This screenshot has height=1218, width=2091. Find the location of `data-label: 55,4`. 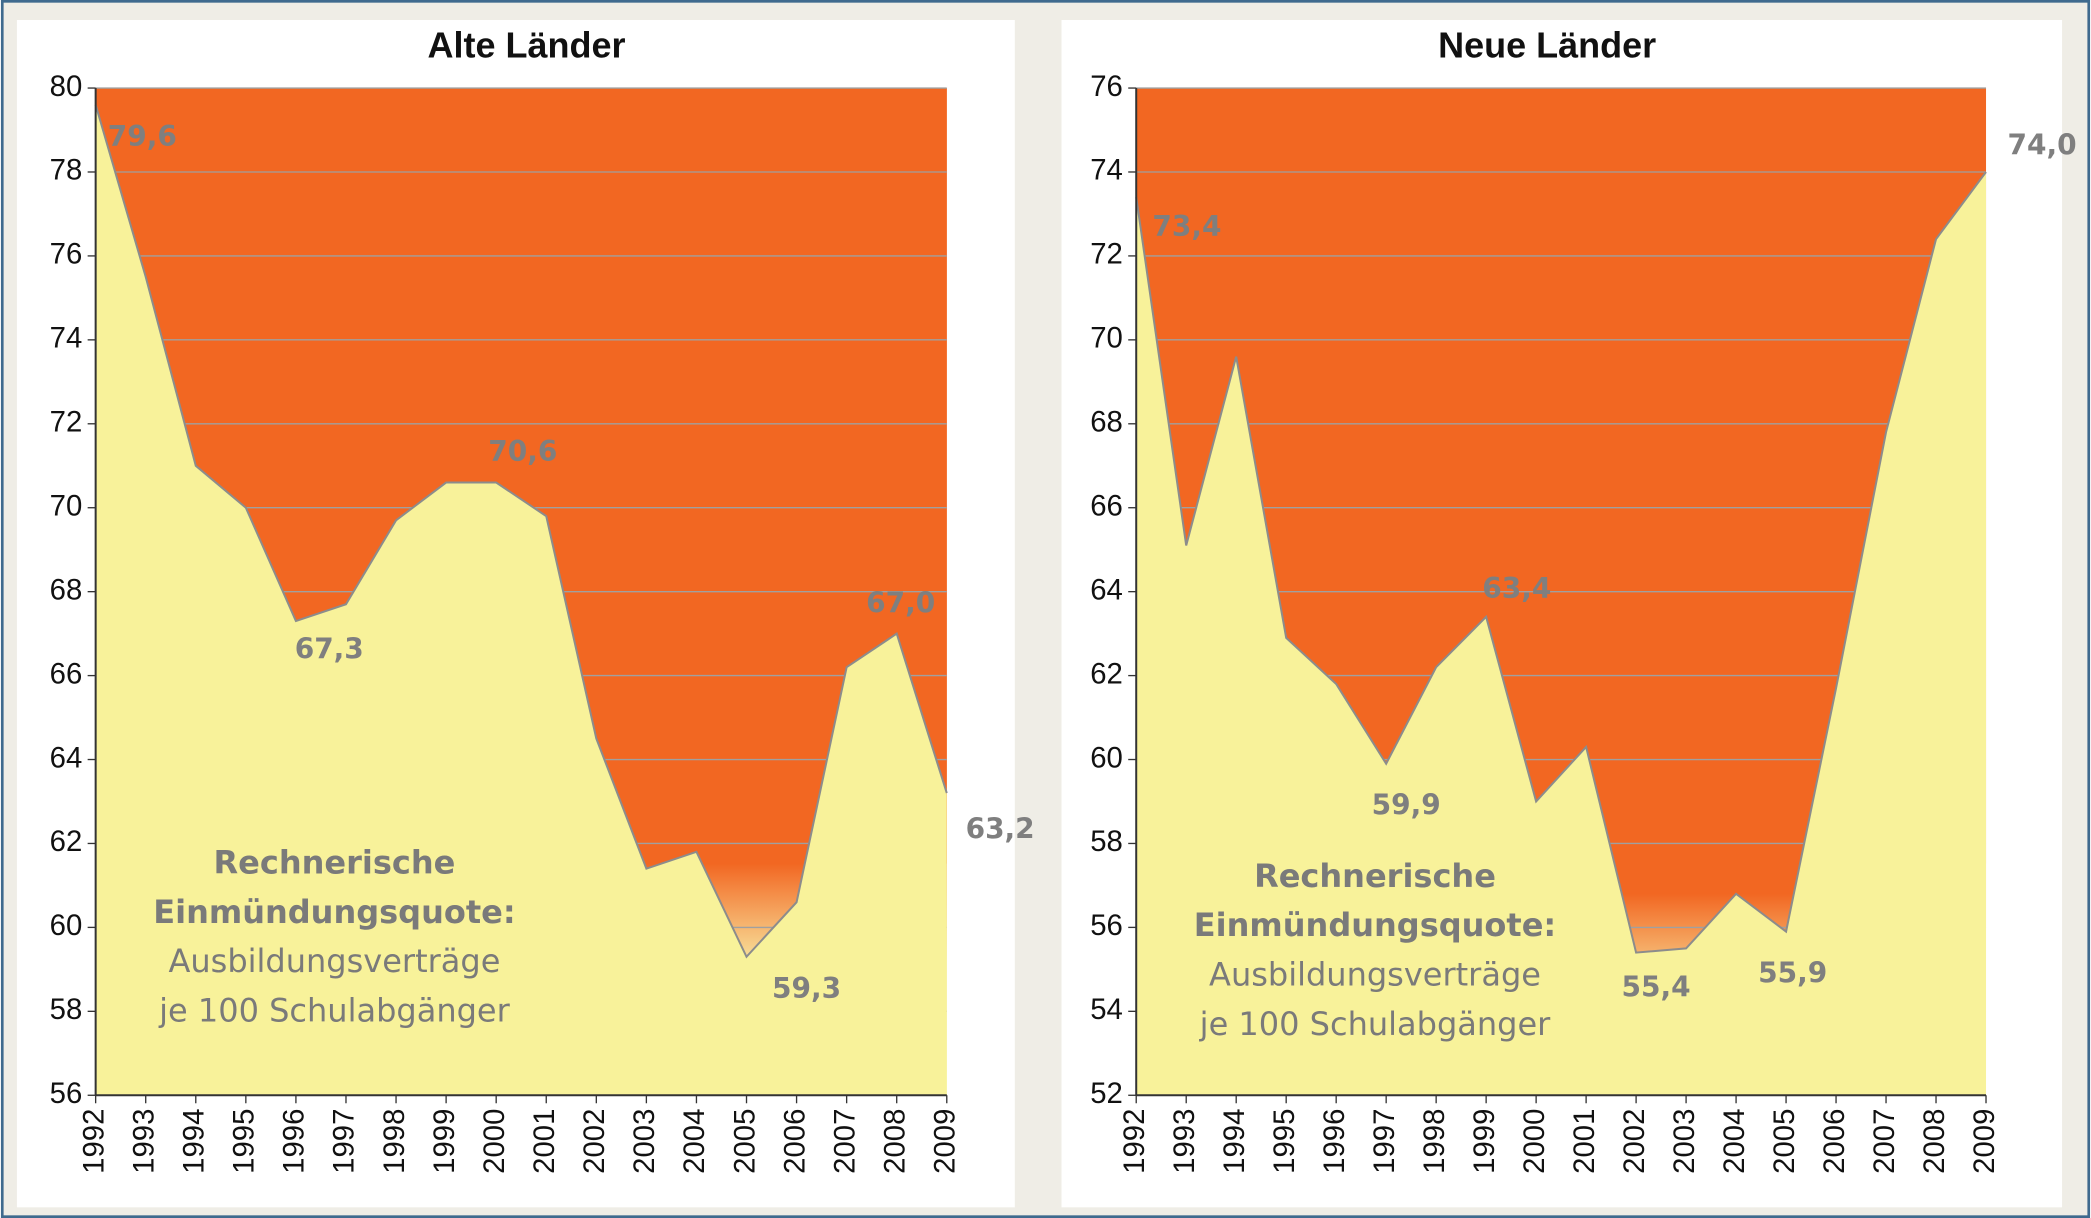

data-label: 55,4 is located at coordinates (1656, 987).